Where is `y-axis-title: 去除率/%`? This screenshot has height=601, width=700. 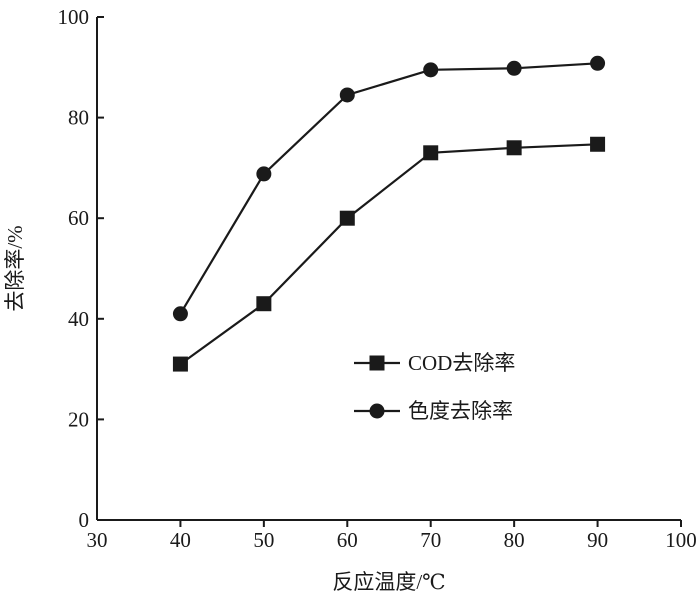 y-axis-title: 去除率/% is located at coordinates (15, 268).